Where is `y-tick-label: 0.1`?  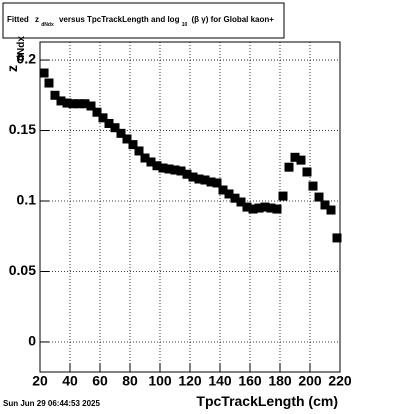 y-tick-label: 0.1 is located at coordinates (27, 200).